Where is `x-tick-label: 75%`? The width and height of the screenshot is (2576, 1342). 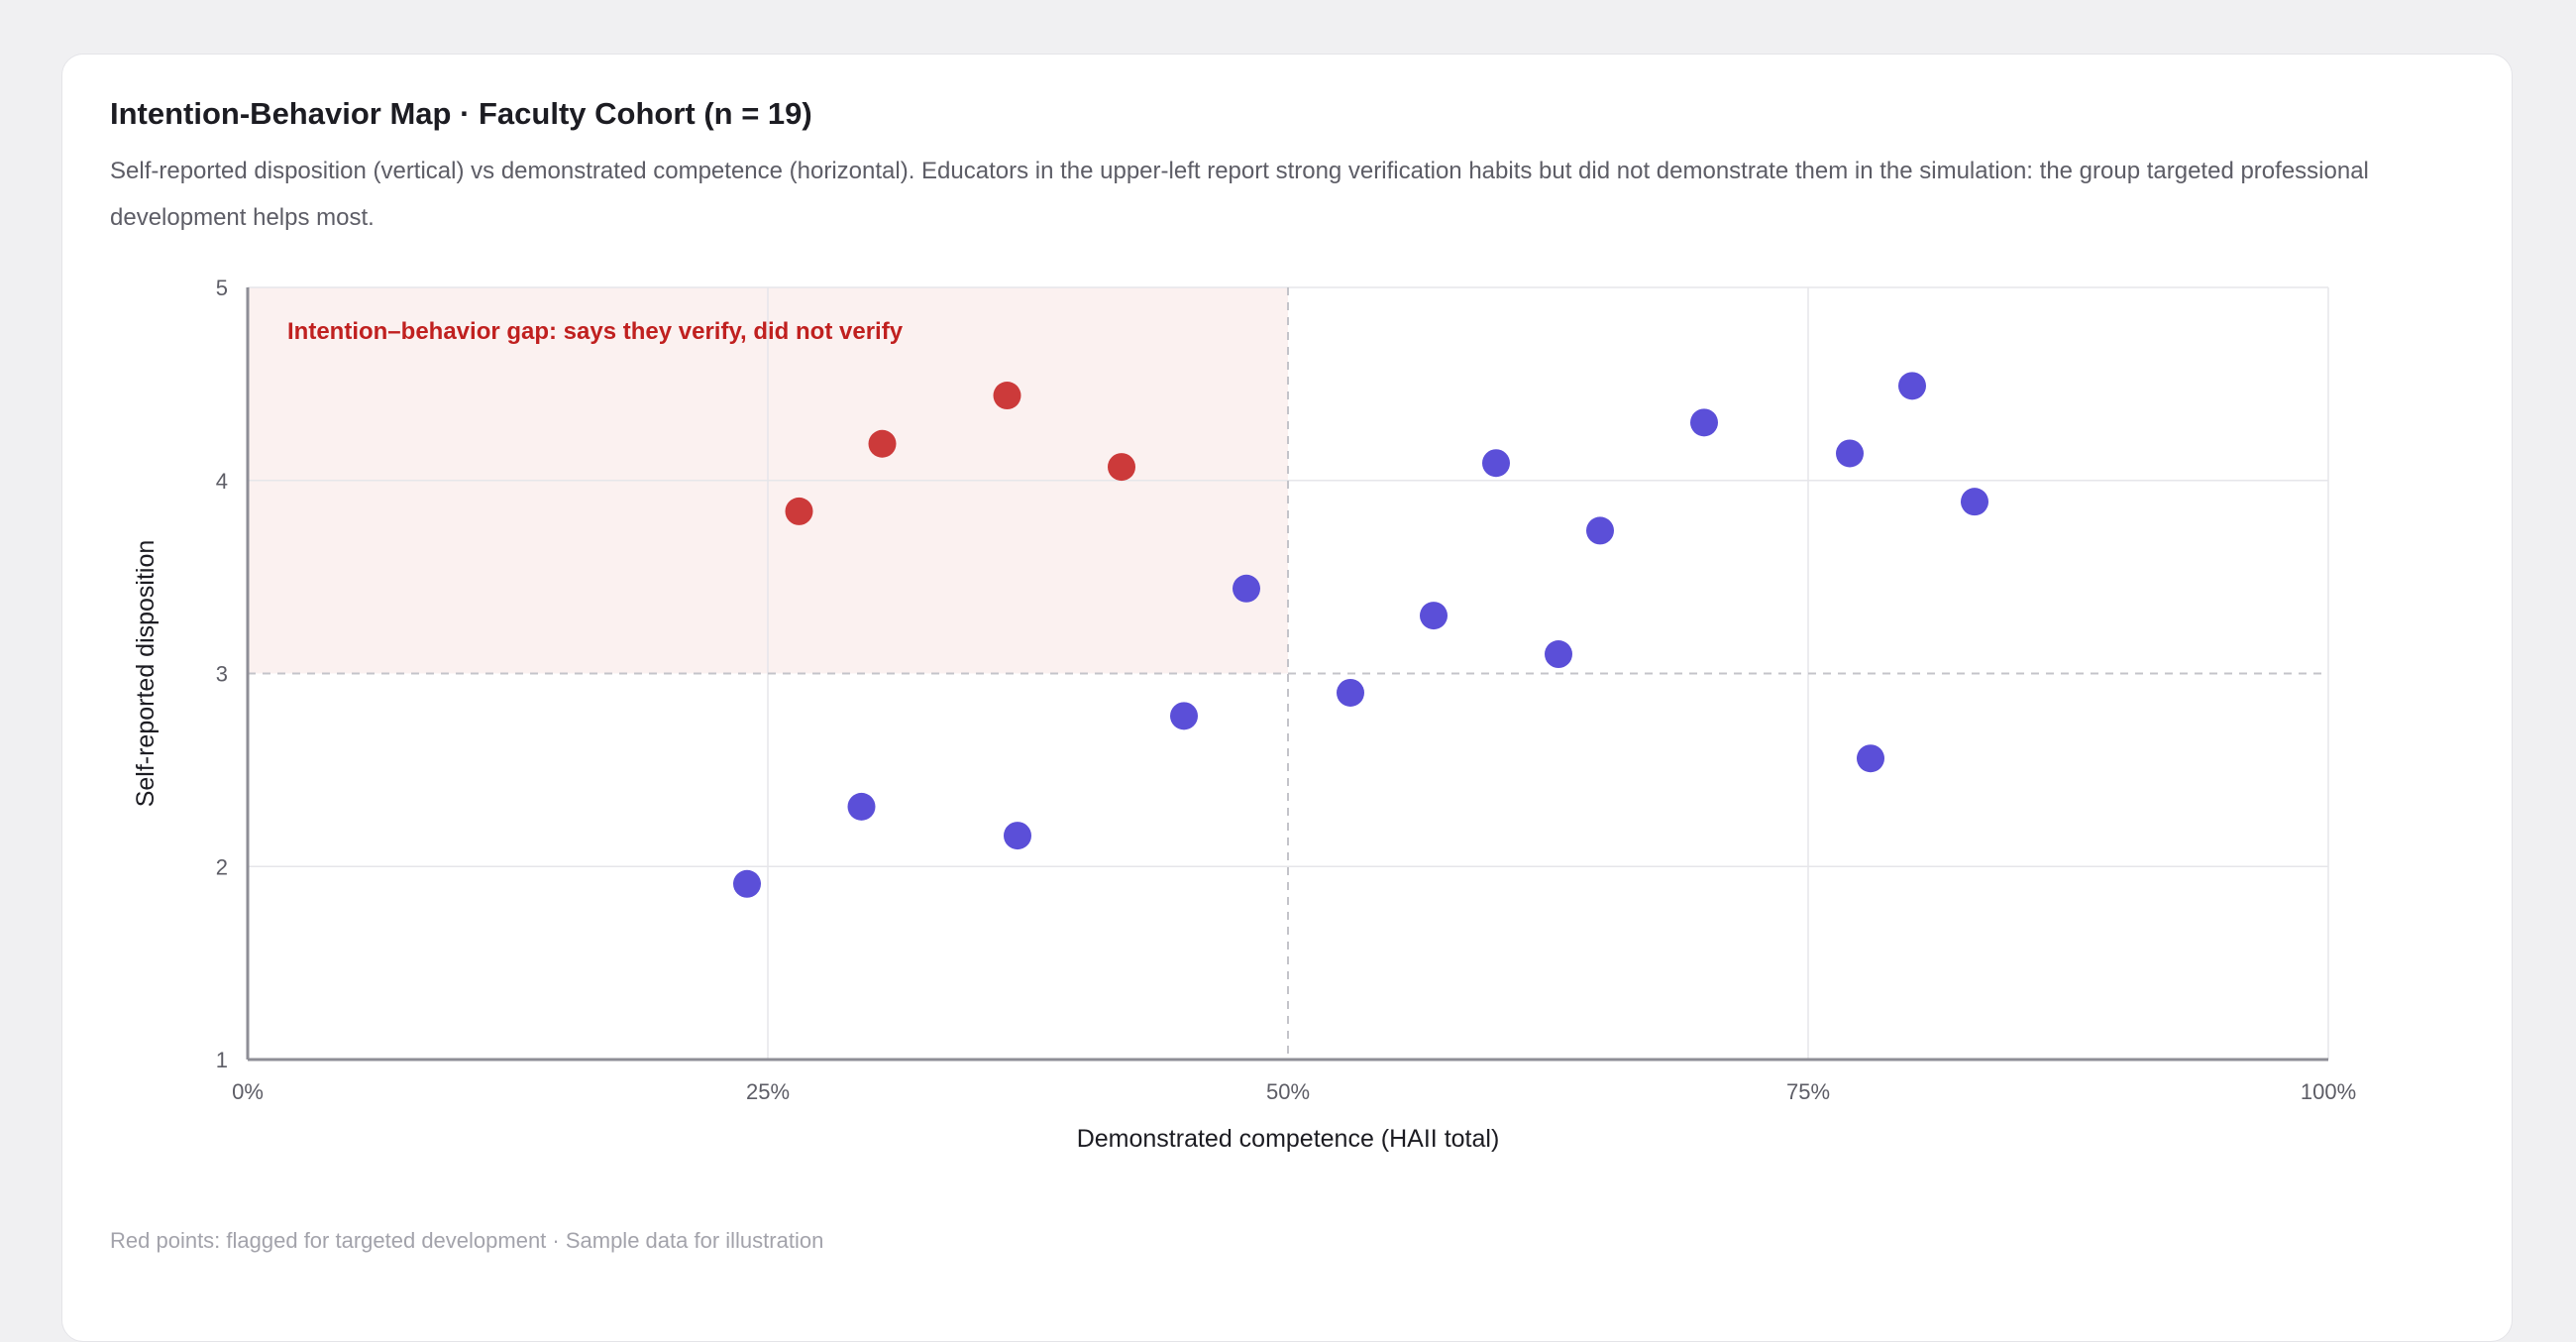
x-tick-label: 75% is located at coordinates (1808, 1092).